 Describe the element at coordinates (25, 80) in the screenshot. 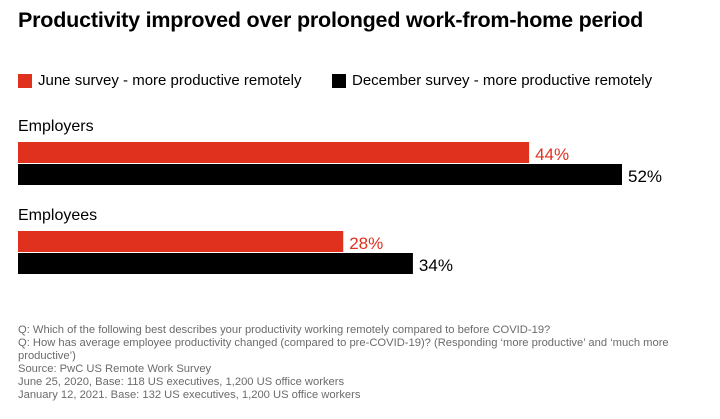

I see `legend-swatch-june` at that location.